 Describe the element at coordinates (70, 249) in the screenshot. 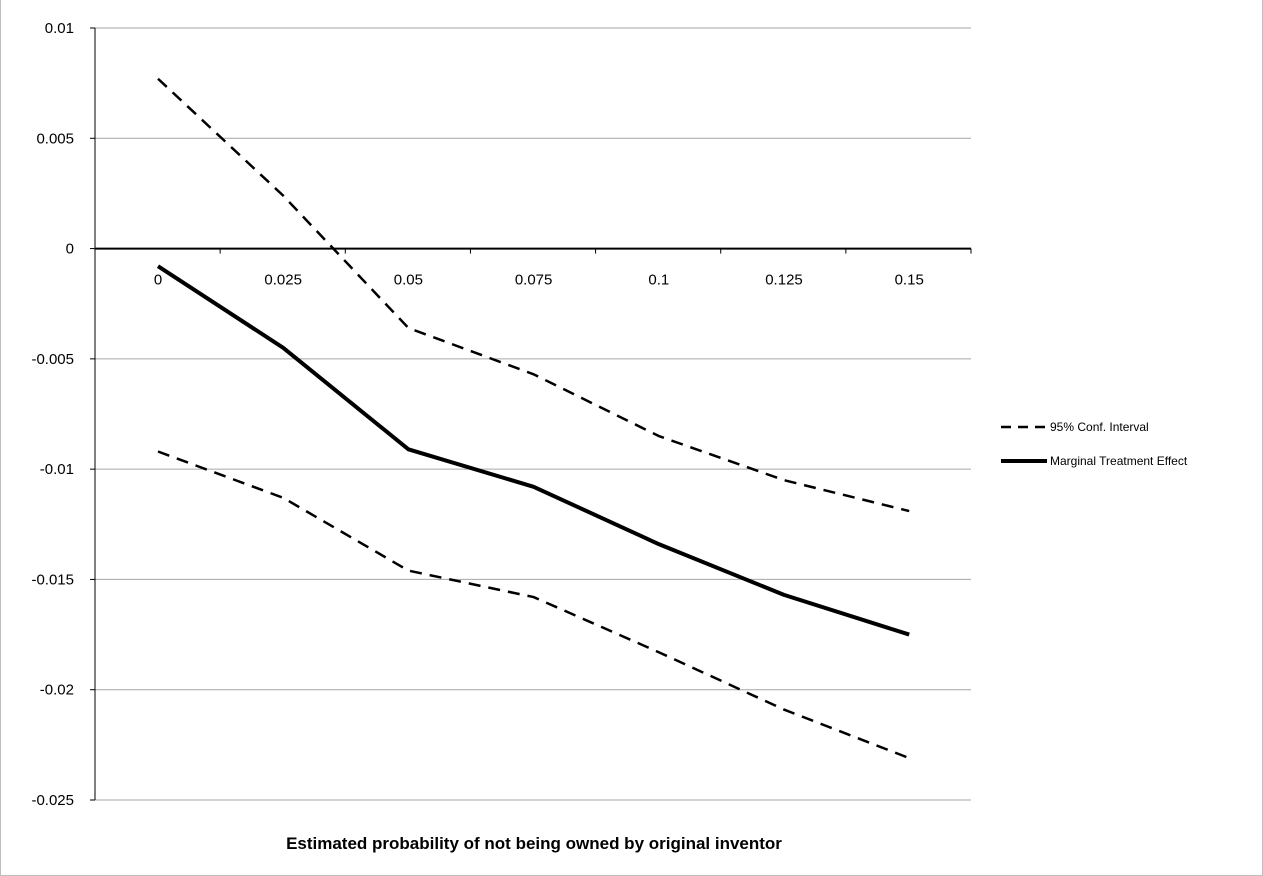

I see `y-tick-label: 0` at that location.